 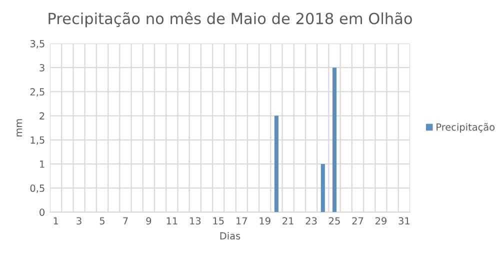 What do you see at coordinates (358, 220) in the screenshot?
I see `x-tick-label: 27` at bounding box center [358, 220].